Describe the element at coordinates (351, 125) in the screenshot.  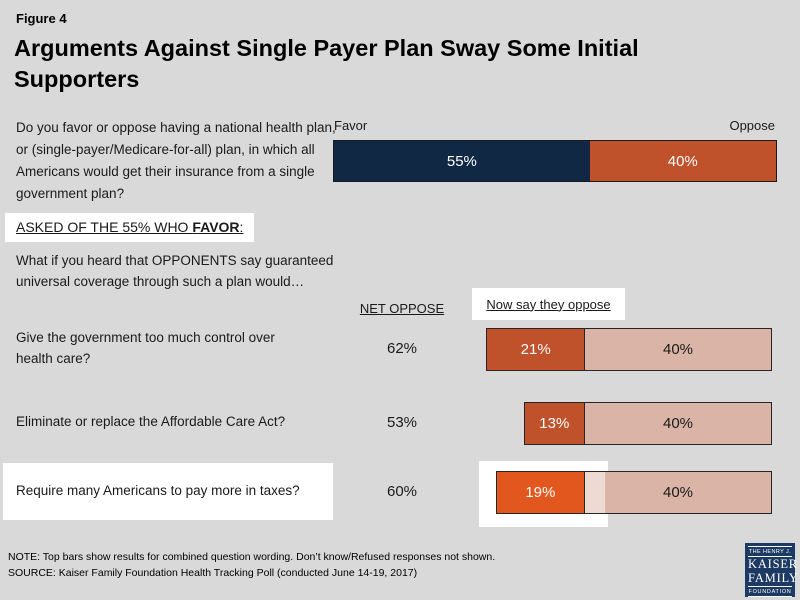
I see `favor-axis-label: Favor` at that location.